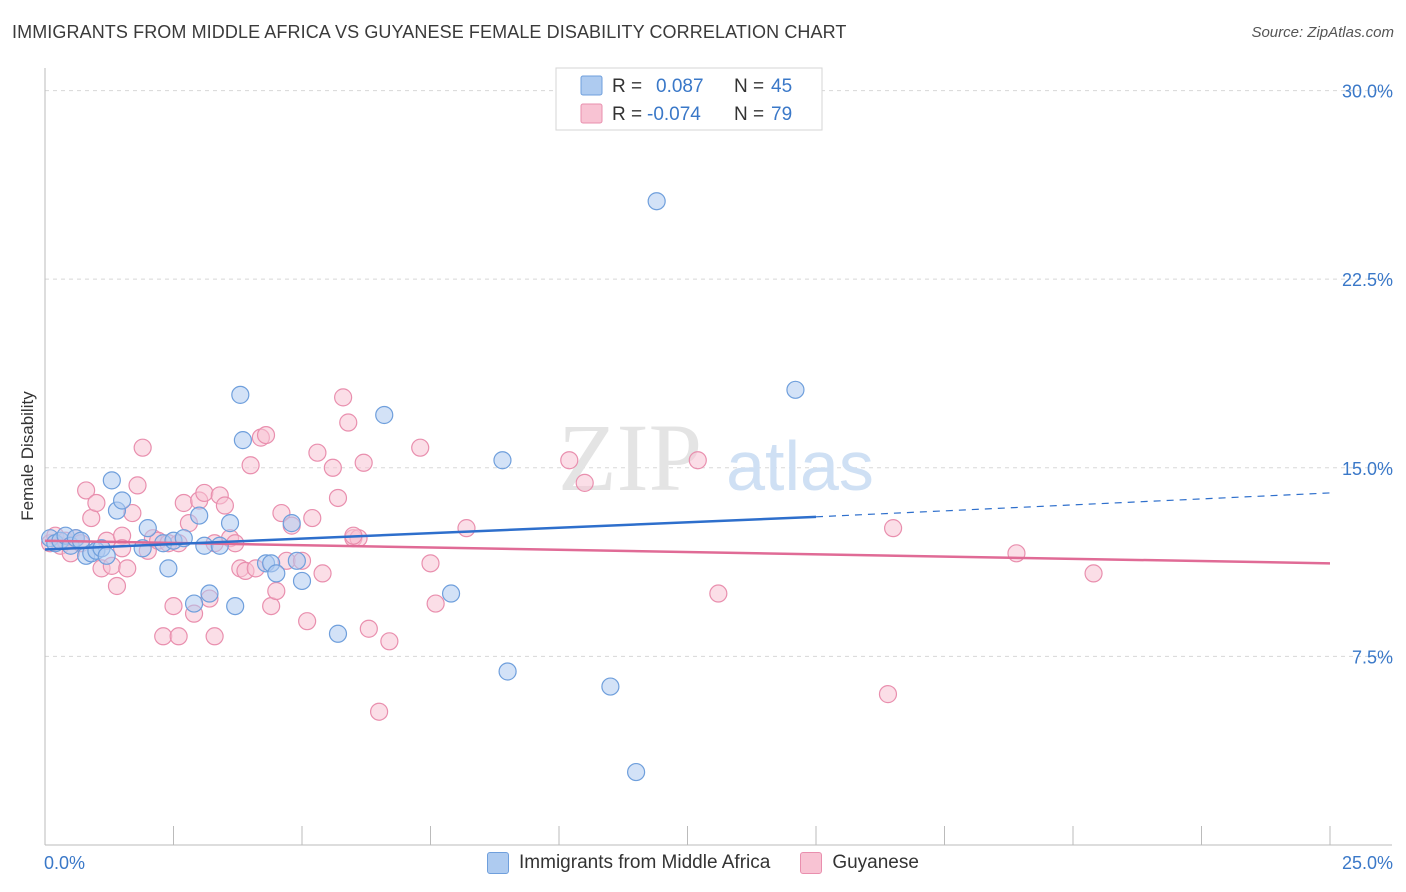 This screenshot has width=1406, height=892. Describe the element at coordinates (1367, 280) in the screenshot. I see `y-tick-label: 22.5%` at that location.